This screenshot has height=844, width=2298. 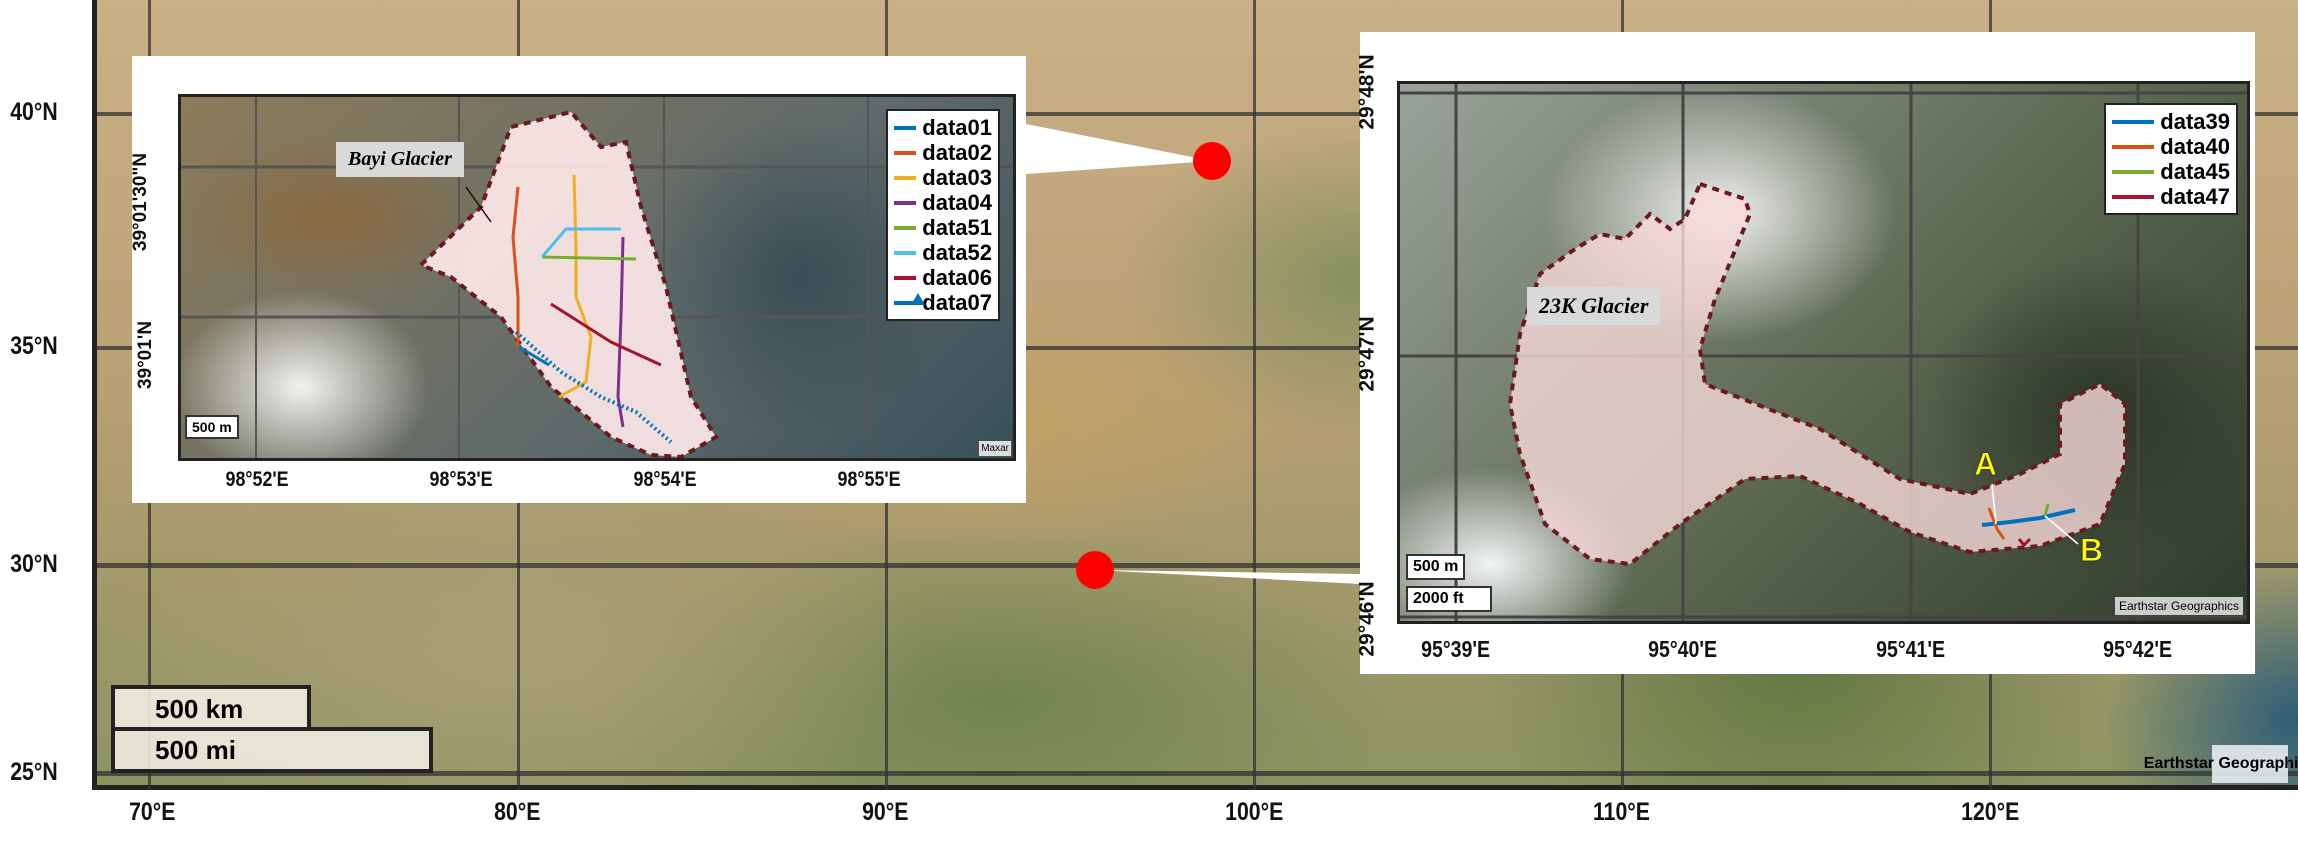 What do you see at coordinates (141, 202) in the screenshot?
I see `lat-label: 39°01'30"N` at bounding box center [141, 202].